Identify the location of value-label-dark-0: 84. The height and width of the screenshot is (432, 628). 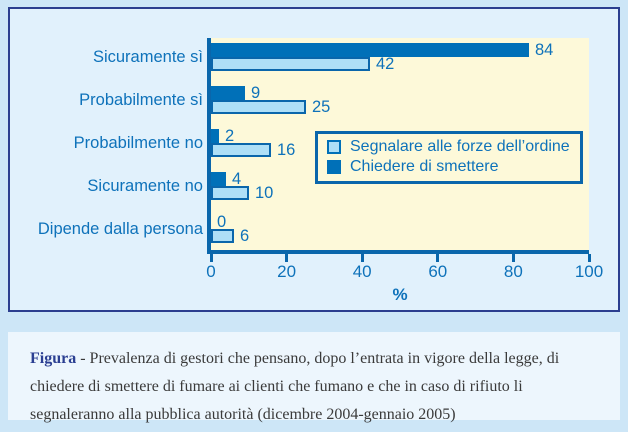
(544, 50).